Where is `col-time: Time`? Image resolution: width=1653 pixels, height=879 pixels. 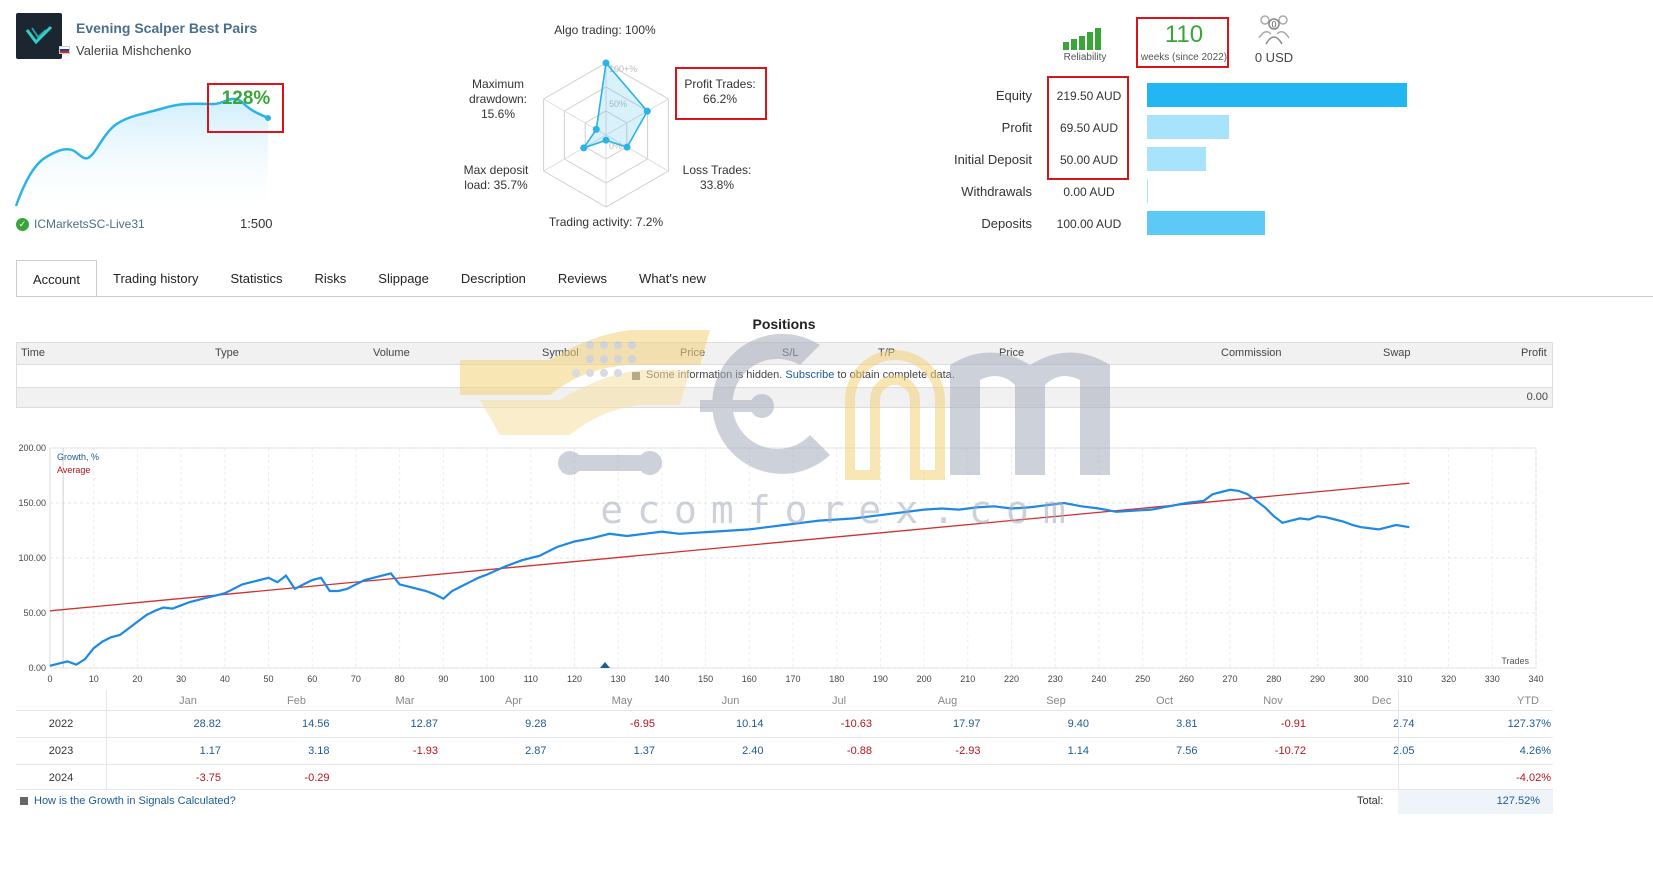 col-time: Time is located at coordinates (33, 353).